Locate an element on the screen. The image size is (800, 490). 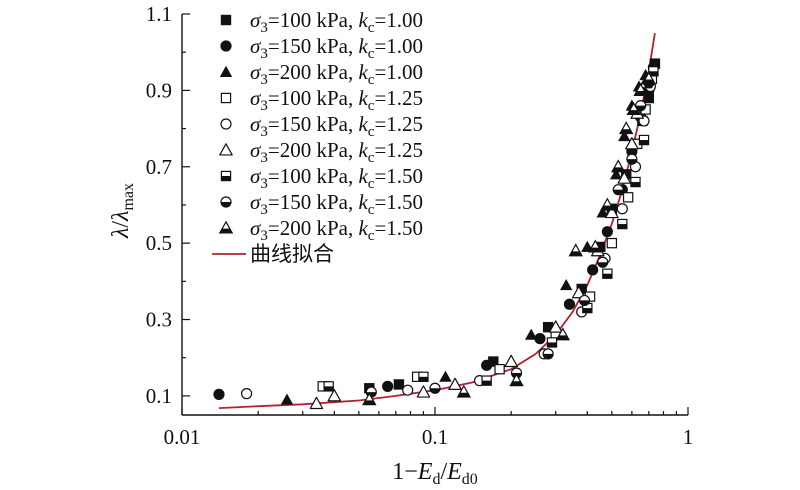
legend-item: σ3=200 kPa, kc=1.50 is located at coordinates (320, 230).